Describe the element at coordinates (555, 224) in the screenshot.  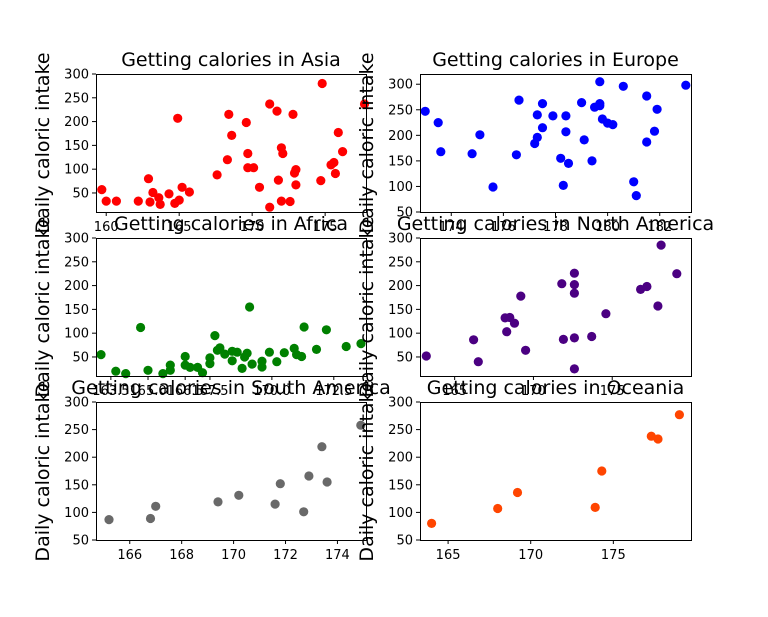
I see `panel-title: Getting calories in North America` at that location.